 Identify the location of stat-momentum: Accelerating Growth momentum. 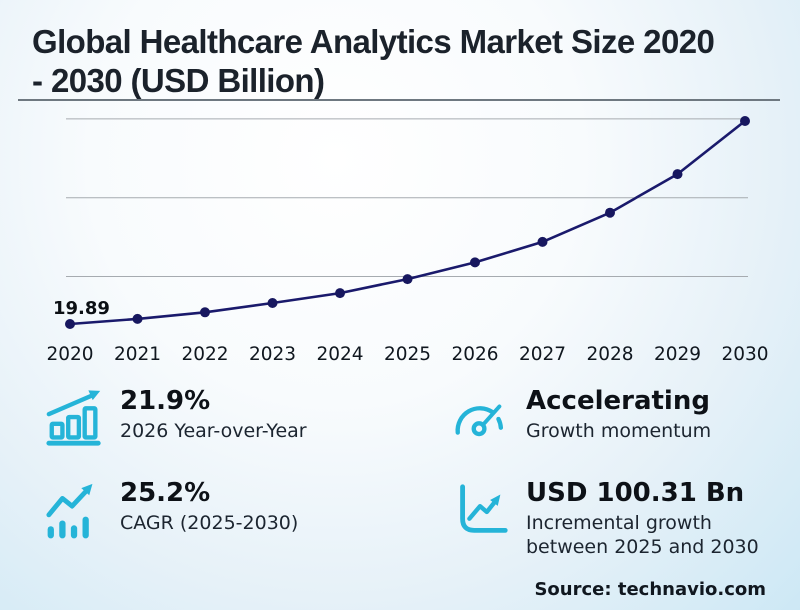
(615, 430).